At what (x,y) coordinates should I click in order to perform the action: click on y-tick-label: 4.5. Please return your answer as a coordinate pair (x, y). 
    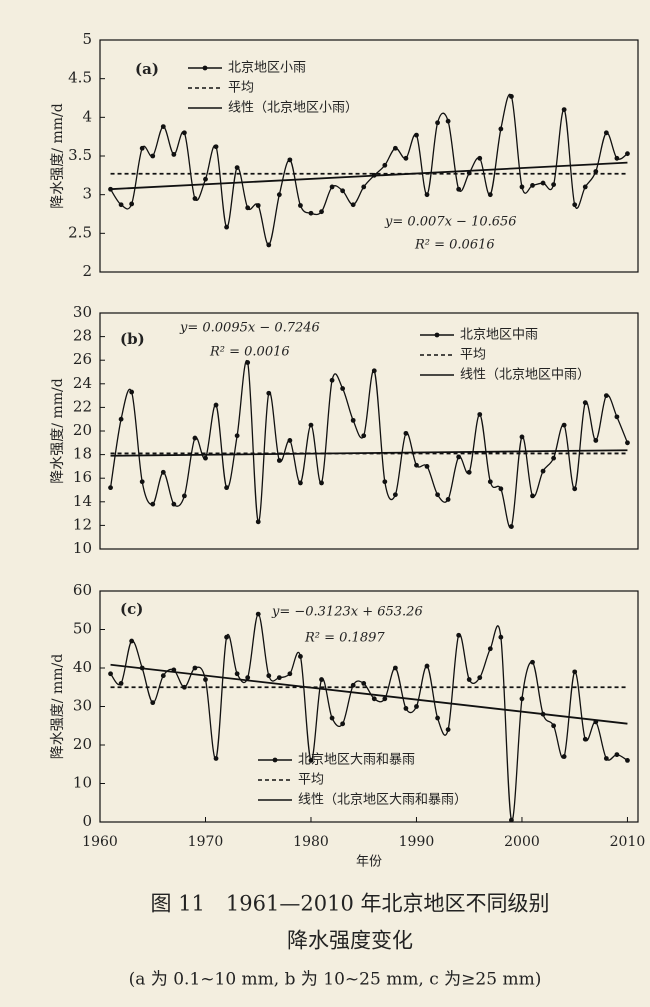
    Looking at the image, I should click on (80, 78).